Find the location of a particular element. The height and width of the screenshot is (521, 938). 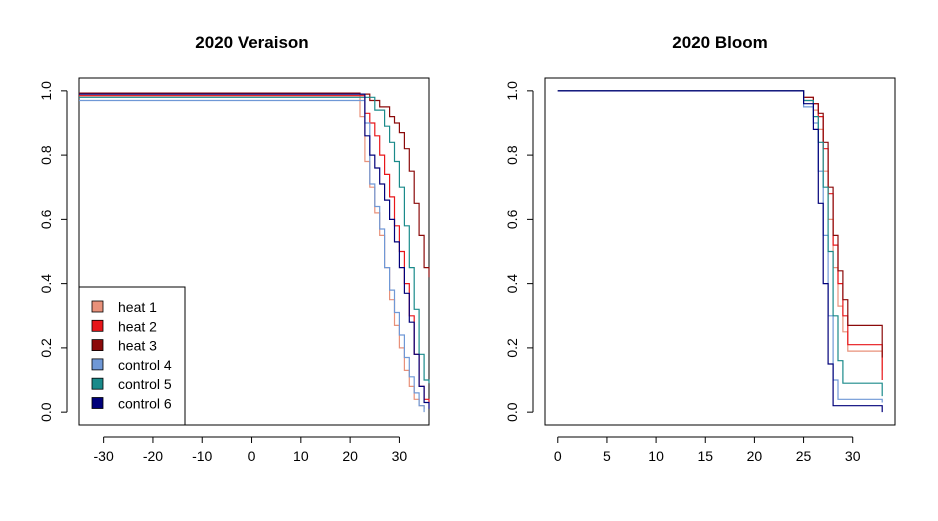

legend-label: heat 3 is located at coordinates (137, 346).